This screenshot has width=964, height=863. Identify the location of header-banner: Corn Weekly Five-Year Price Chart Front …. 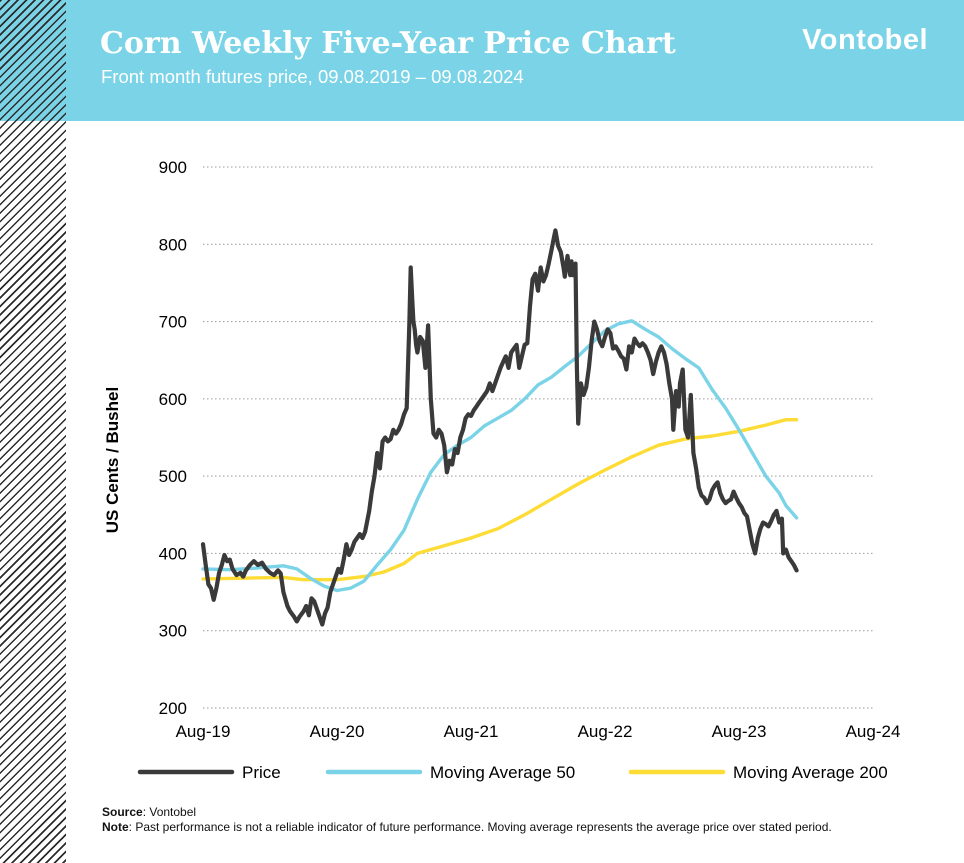
(482, 60).